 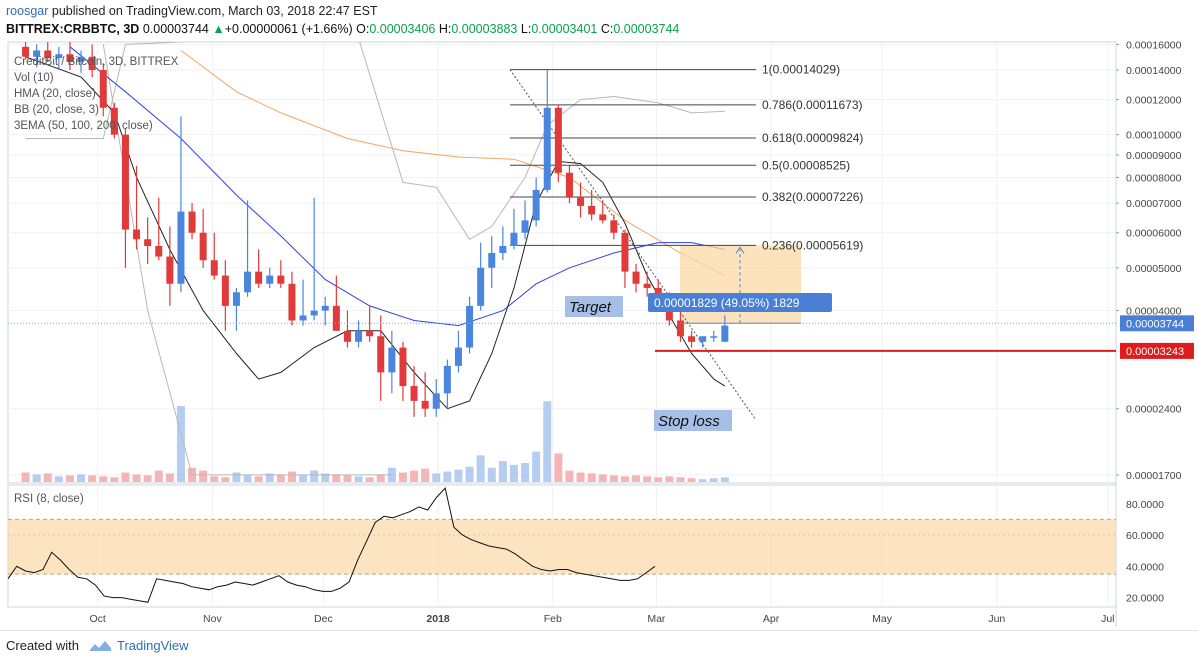 What do you see at coordinates (633, 245) in the screenshot?
I see `fib-trend-line` at bounding box center [633, 245].